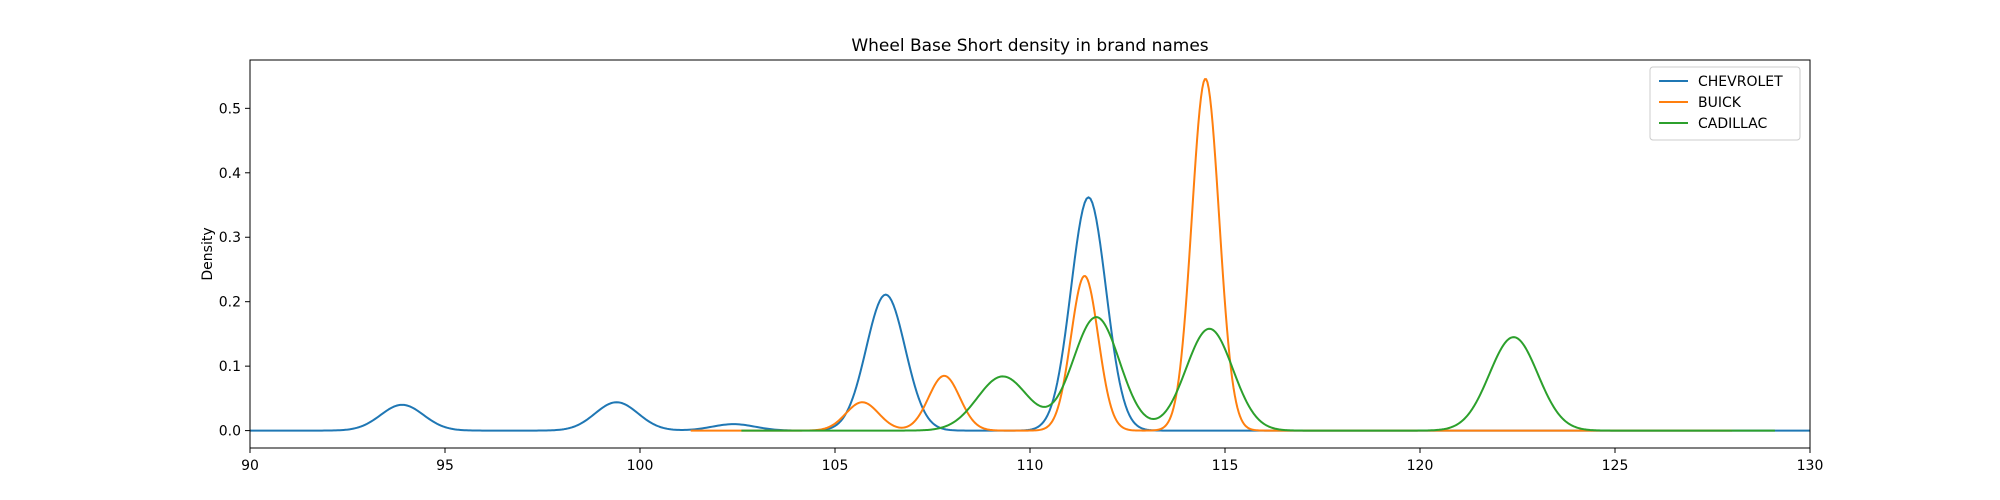 This screenshot has height=500, width=2000. Describe the element at coordinates (1030, 466) in the screenshot. I see `x-tick-label: 110` at that location.